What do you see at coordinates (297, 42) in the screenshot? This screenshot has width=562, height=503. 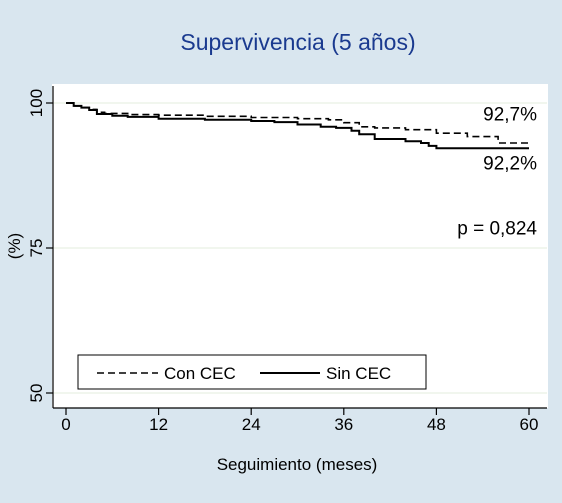 I see `chart-title: Supervivencia (5 años)` at bounding box center [297, 42].